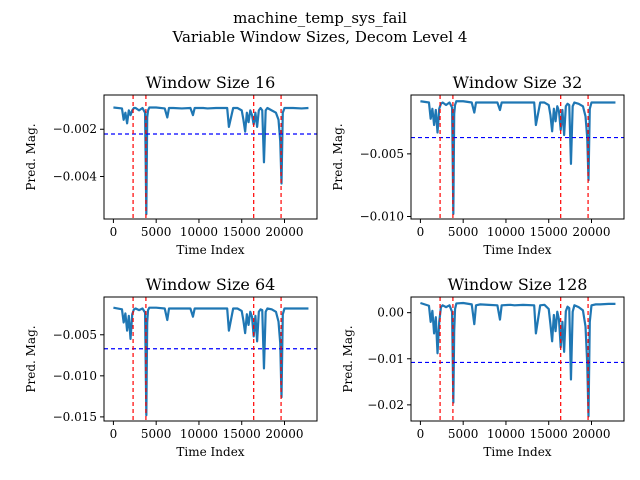  What do you see at coordinates (75, 417) in the screenshot?
I see `y-tick-label: −0.015` at bounding box center [75, 417].